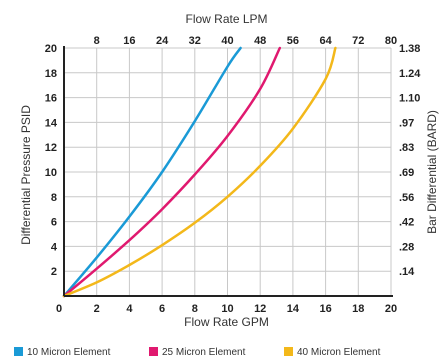 The image size is (443, 361). What do you see at coordinates (409, 49) in the screenshot?
I see `y2-tick-label: 1.38` at bounding box center [409, 49].